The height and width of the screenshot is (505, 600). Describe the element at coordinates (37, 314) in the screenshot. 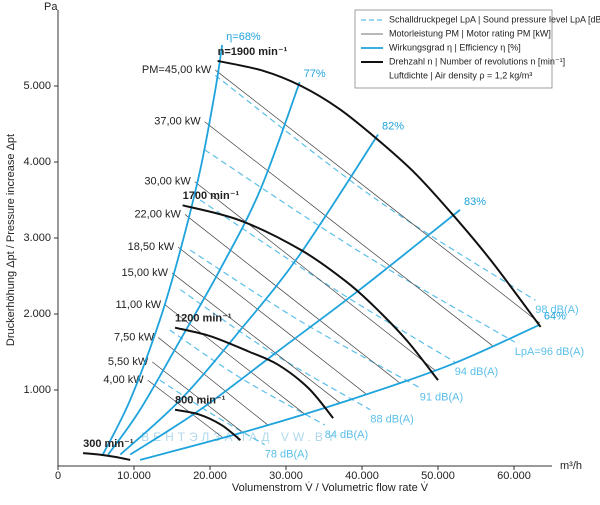

I see `y-tick-label: 2.000` at that location.